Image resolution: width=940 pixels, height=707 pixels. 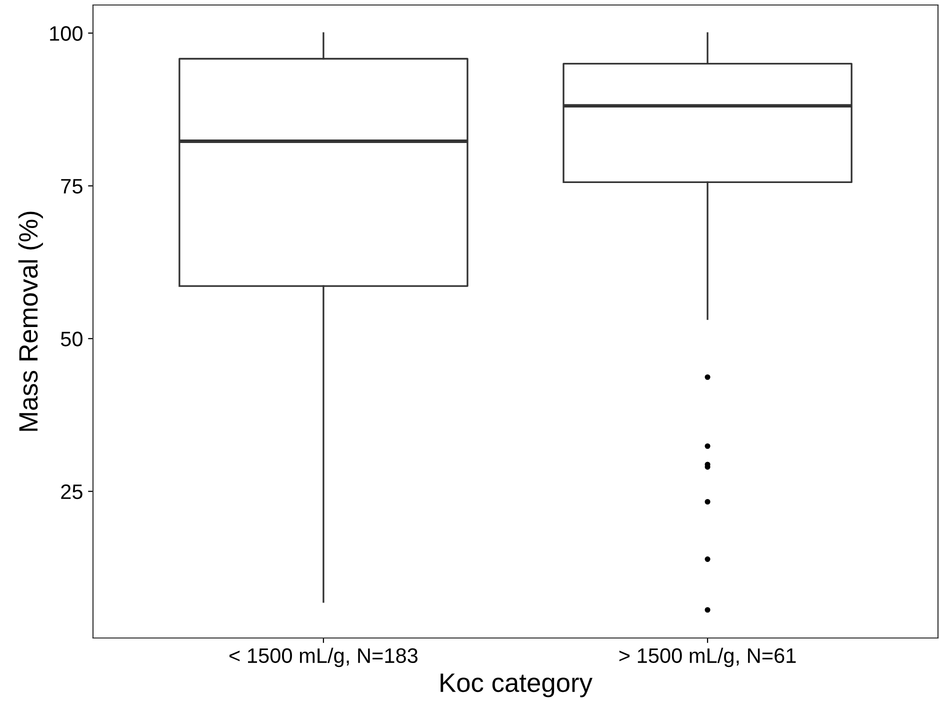 I want to click on y-axis-title: Mass Removal (%), so click(x=30, y=321).